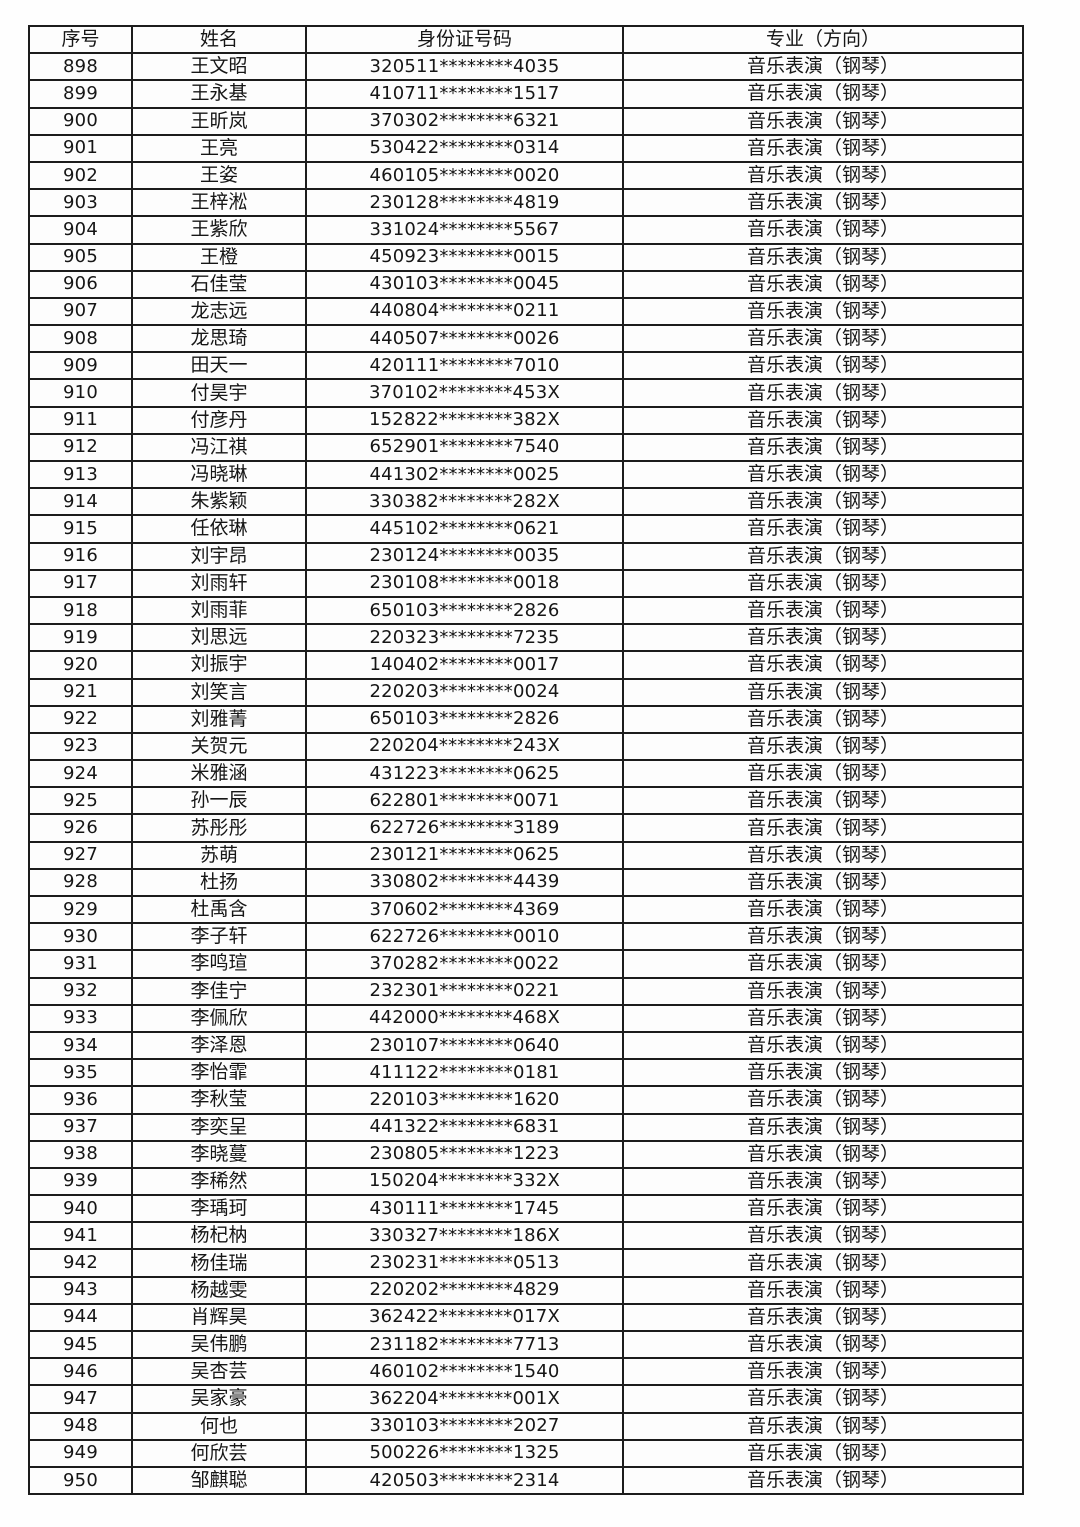  Describe the element at coordinates (526, 366) in the screenshot. I see `table-row: 909 田天一 420111********7010 音乐表演（钢琴）` at that location.